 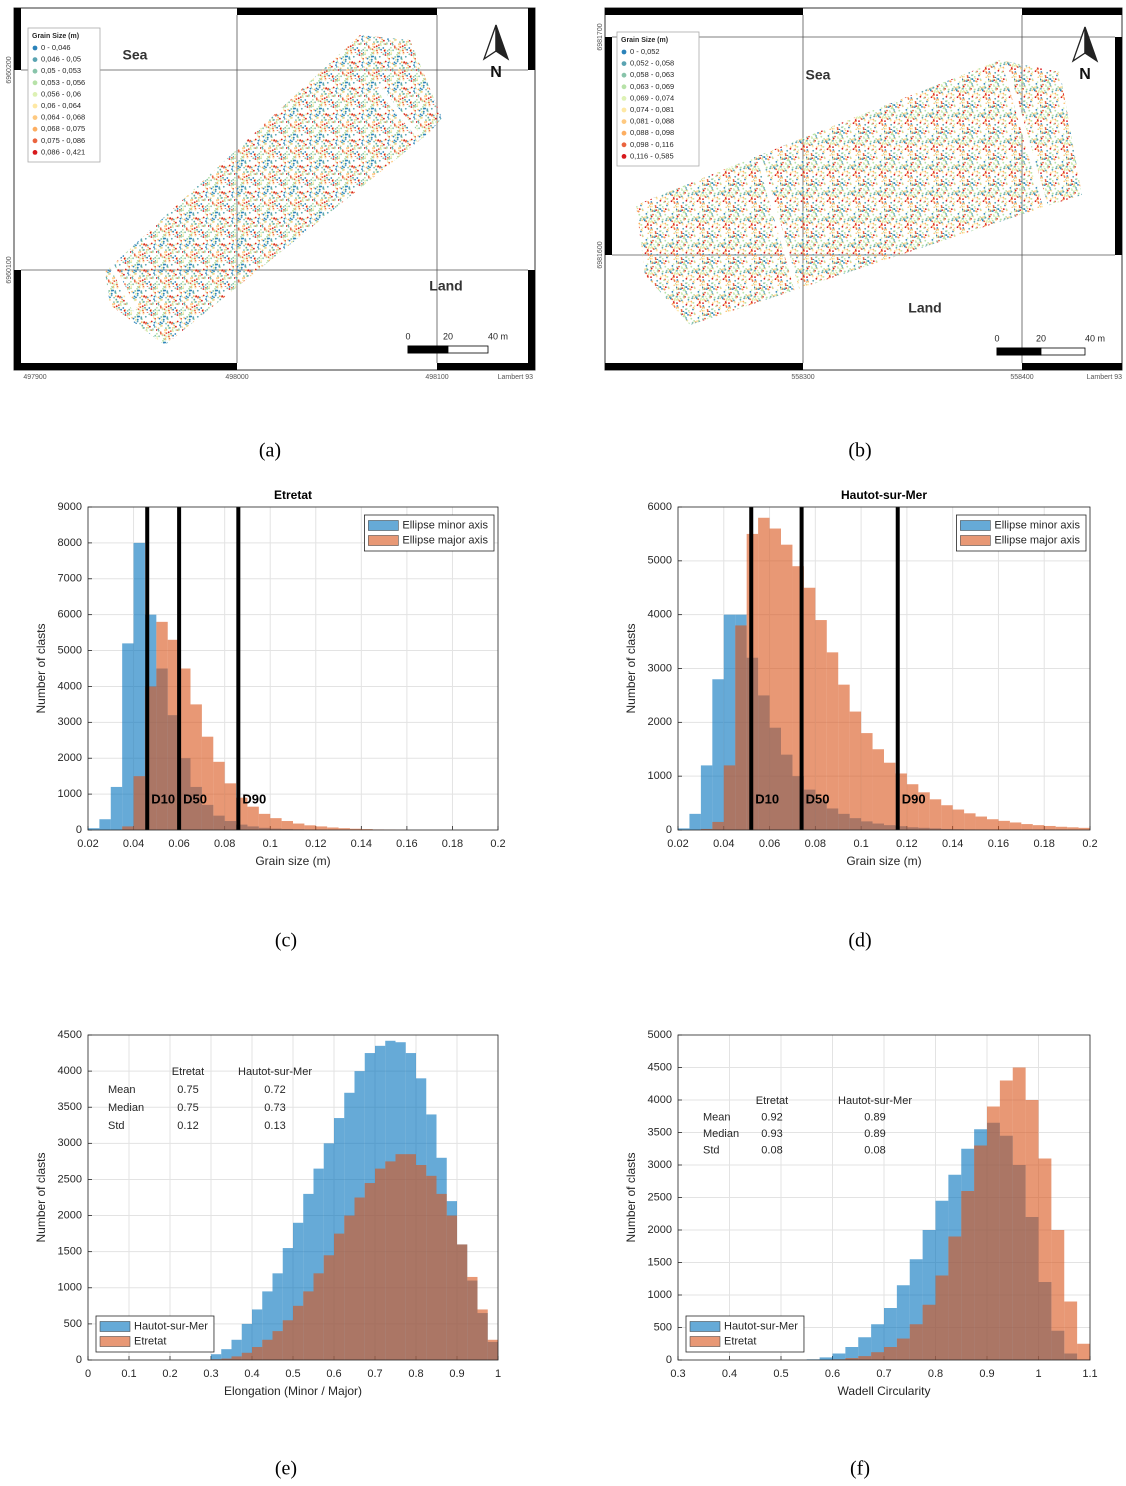 I want to click on x-tick-label: 0.6, so click(x=333, y=1374).